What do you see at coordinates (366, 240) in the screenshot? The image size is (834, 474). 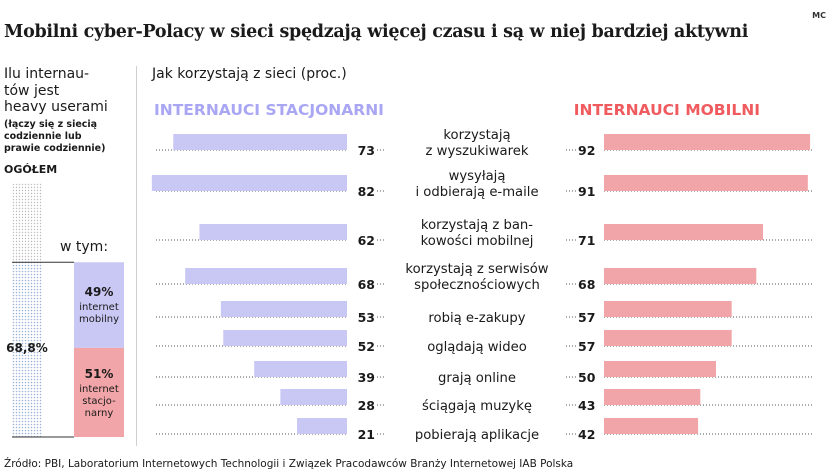 I see `value-label-stationary: 62` at bounding box center [366, 240].